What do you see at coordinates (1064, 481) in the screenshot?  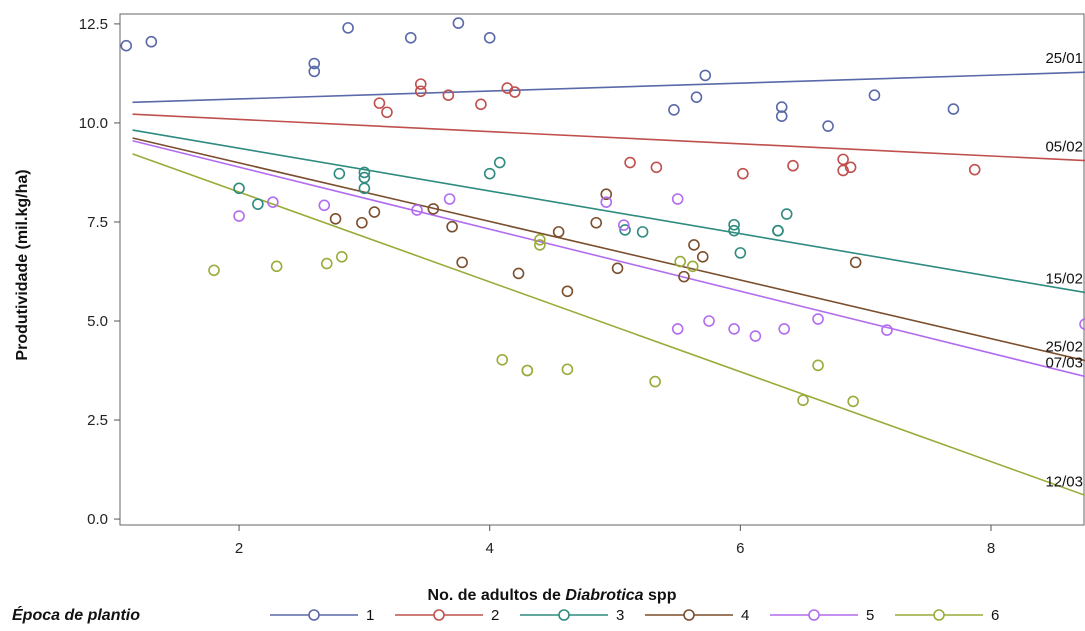 I see `line-label-6: 12/03` at bounding box center [1064, 481].